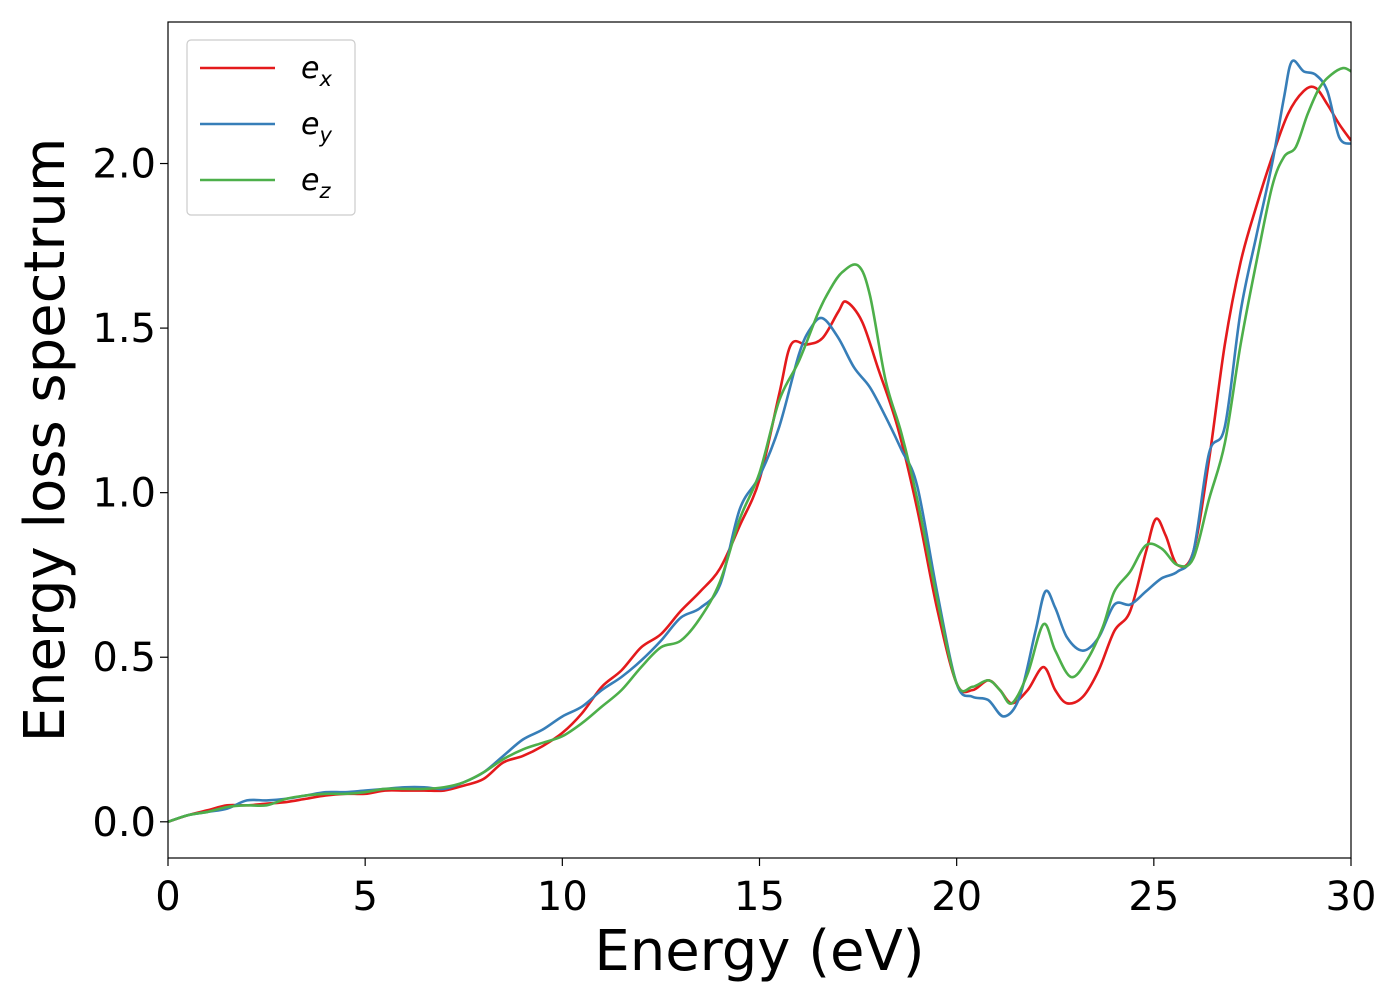 The height and width of the screenshot is (1000, 1400). What do you see at coordinates (124, 658) in the screenshot?
I see `y-tick-label: 0.5` at bounding box center [124, 658].